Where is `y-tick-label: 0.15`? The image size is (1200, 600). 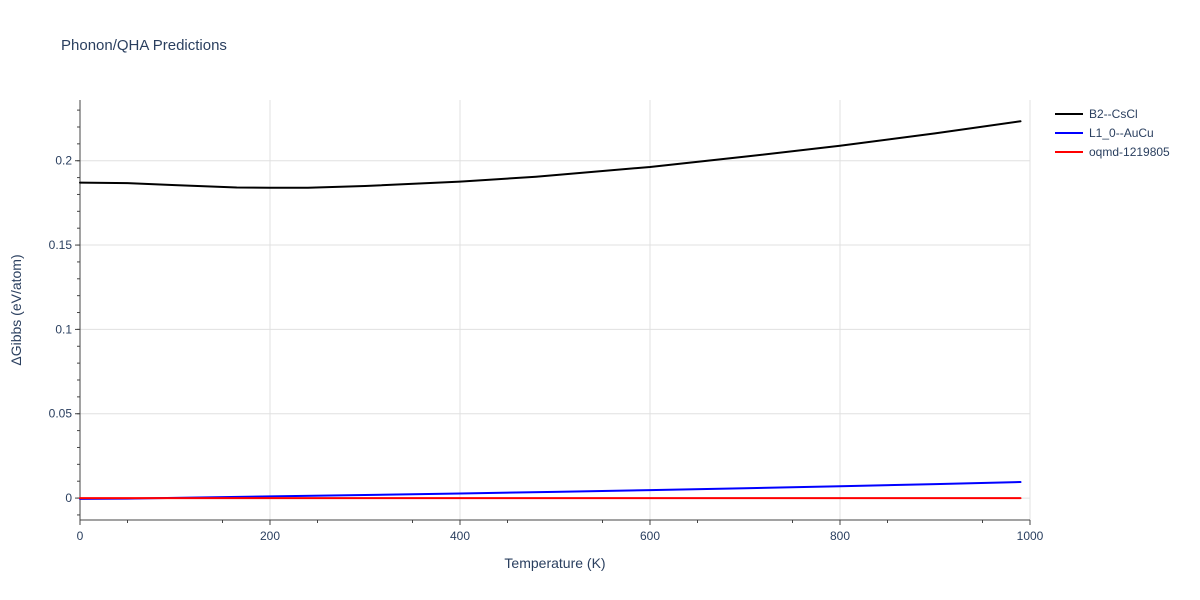
y-tick-label: 0.15 is located at coordinates (61, 245).